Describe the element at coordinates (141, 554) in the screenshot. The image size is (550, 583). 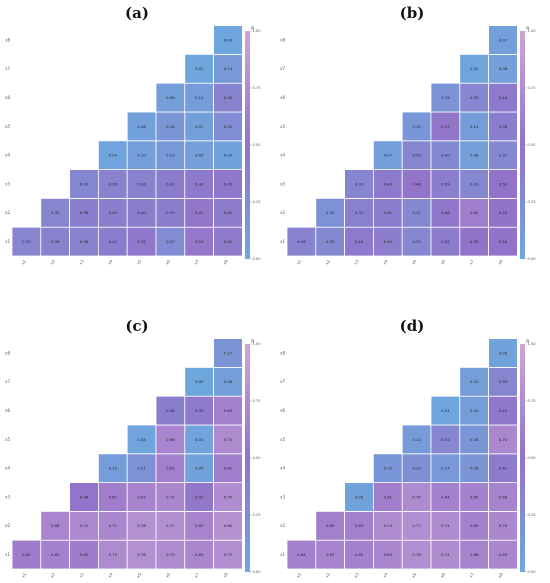
I see `cell-value-label: 0.78` at that location.